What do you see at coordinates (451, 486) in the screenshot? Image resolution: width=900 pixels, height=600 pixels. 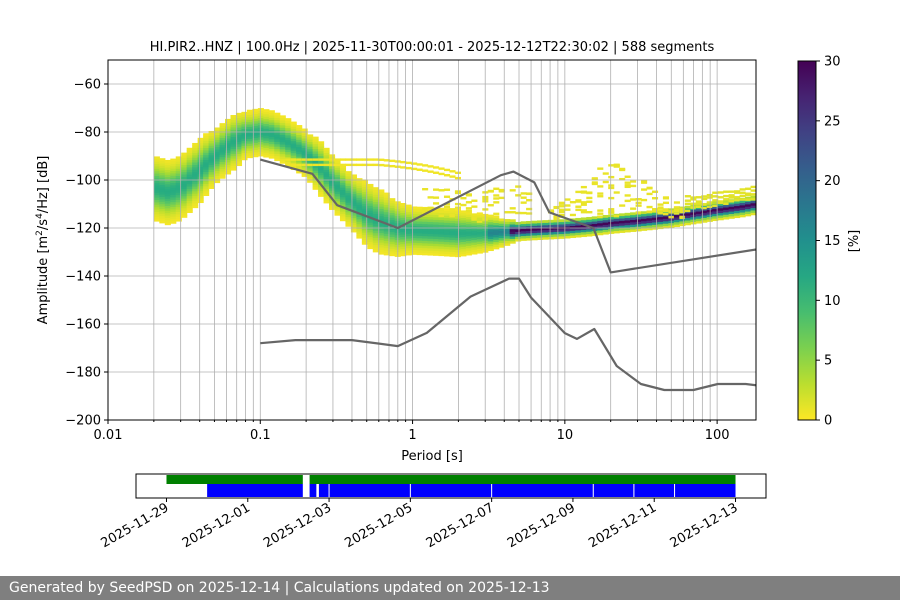 I see `coverage-bars` at bounding box center [451, 486].